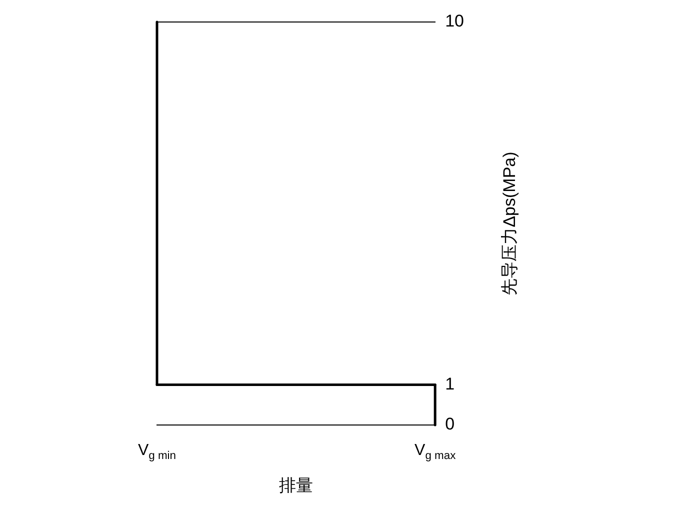 The image size is (679, 506). I want to click on x-axis-title: 排量, so click(296, 485).